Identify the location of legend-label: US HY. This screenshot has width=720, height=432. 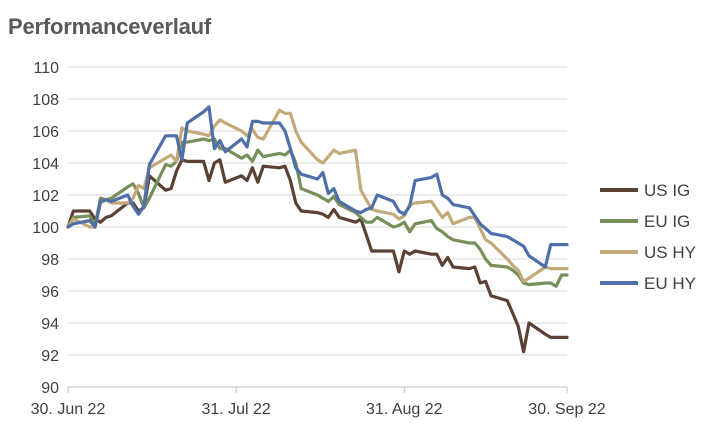
(670, 252).